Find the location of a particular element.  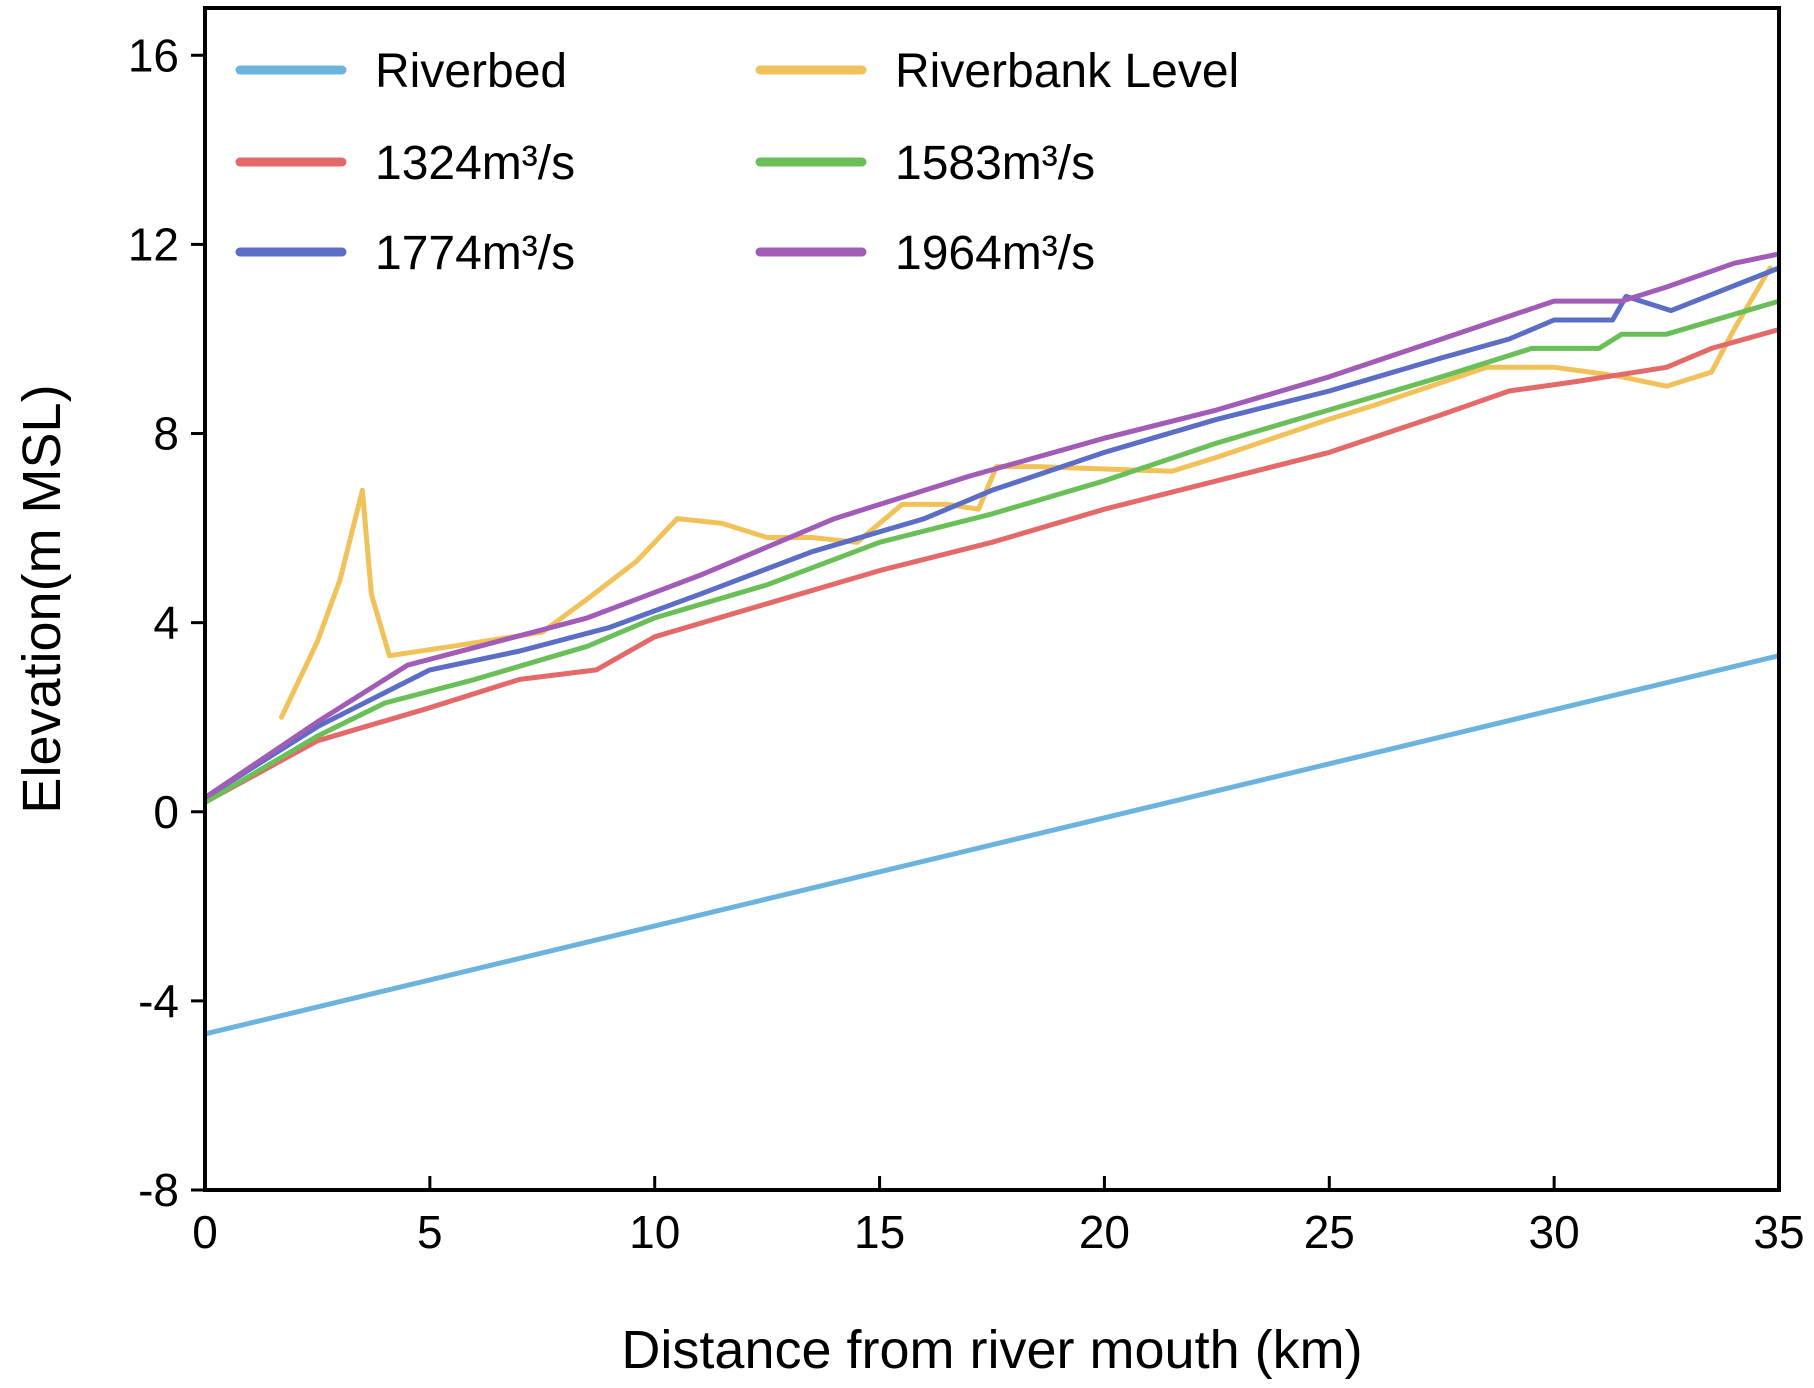

y-tick-label: 12 is located at coordinates (153, 244).